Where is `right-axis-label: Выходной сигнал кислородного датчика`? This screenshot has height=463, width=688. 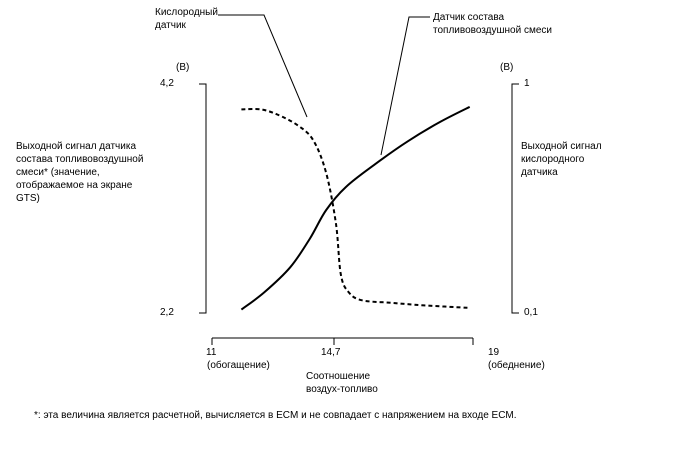
right-axis-label: Выходной сигнал кислородного датчика is located at coordinates (561, 159).